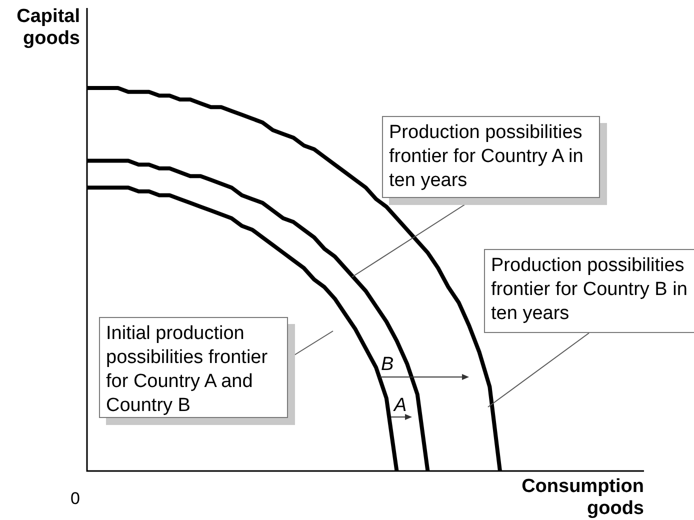 This screenshot has height=520, width=694. I want to click on y-axis-title: Capital goods, so click(48, 28).